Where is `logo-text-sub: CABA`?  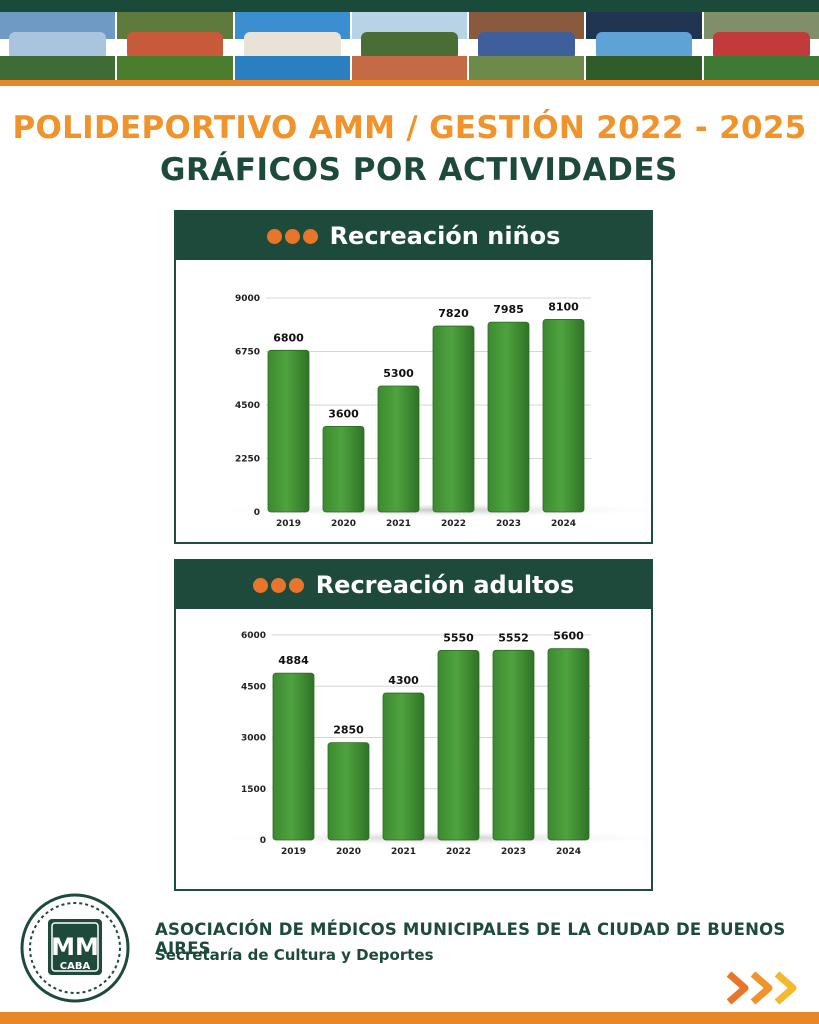
logo-text-sub: CABA is located at coordinates (75, 966).